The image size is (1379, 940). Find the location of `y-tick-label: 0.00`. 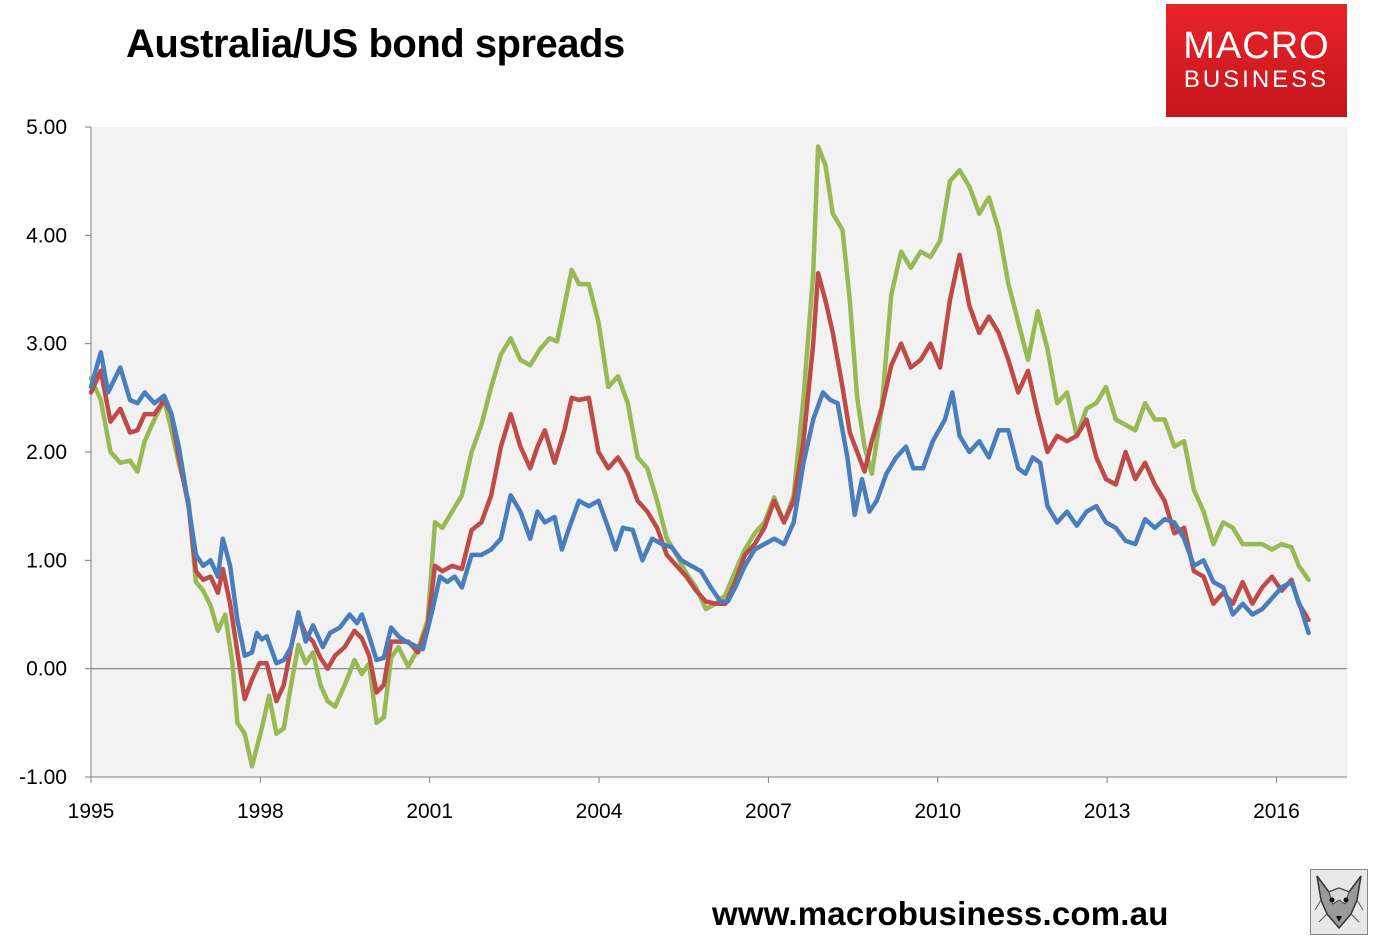

y-tick-label: 0.00 is located at coordinates (46, 669).